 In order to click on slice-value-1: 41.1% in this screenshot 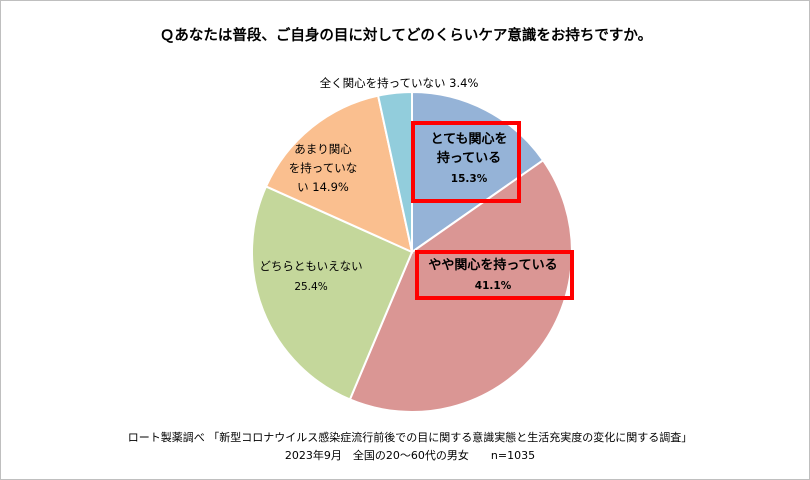, I will do `click(493, 286)`.